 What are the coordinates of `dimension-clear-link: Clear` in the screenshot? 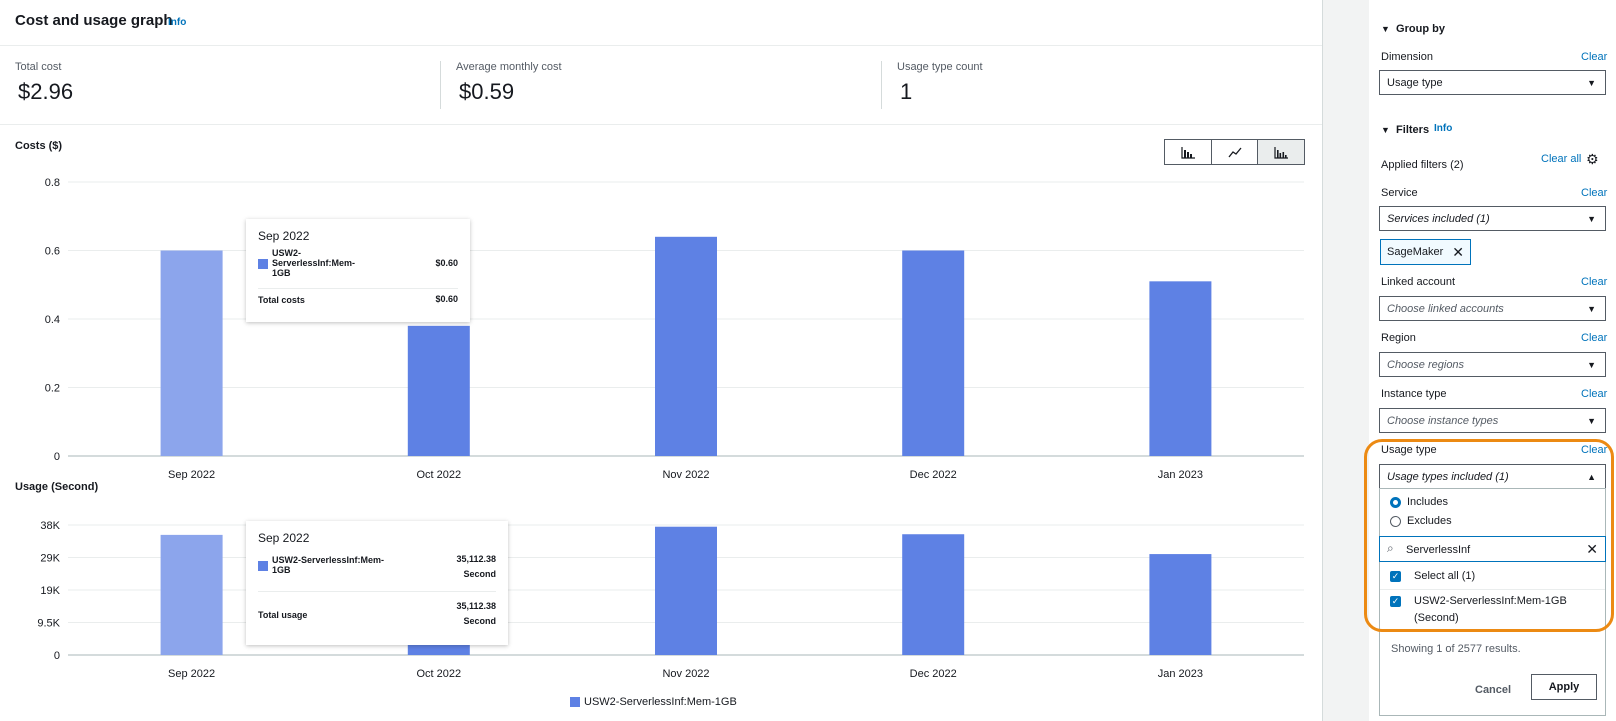 It's located at (1594, 57).